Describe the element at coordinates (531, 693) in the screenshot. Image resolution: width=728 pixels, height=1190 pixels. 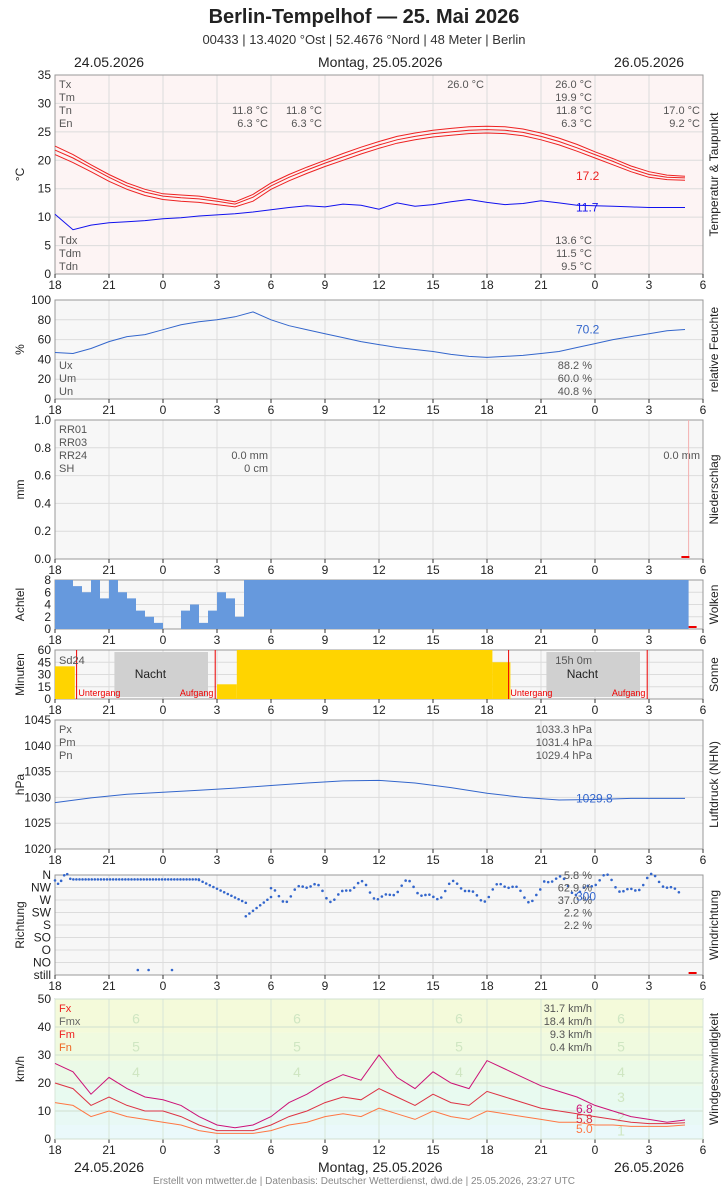
I see `sunset-label: Untergang` at that location.